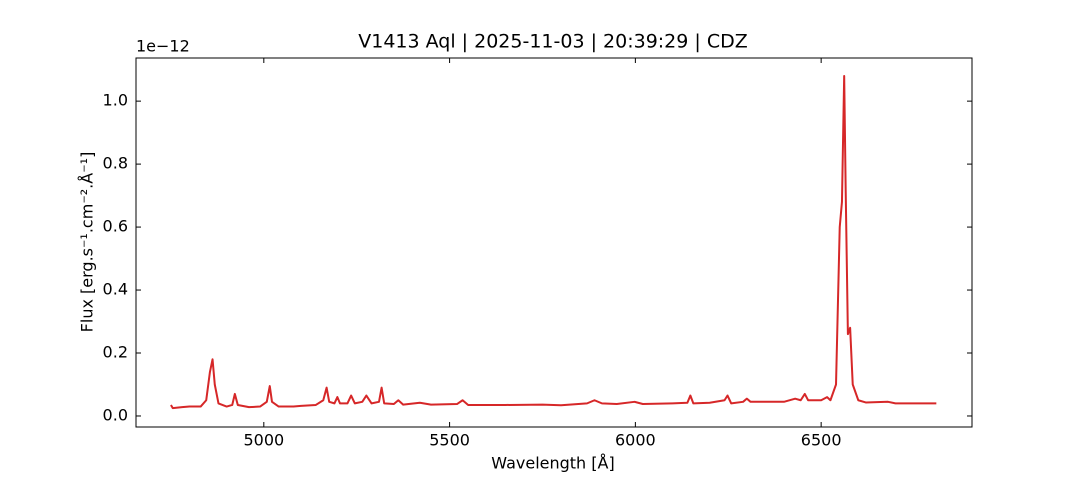  Describe the element at coordinates (553, 42) in the screenshot. I see `chart-title: V1413 Aql | 2025-11-03 | 20:39:29 | CDZ` at that location.